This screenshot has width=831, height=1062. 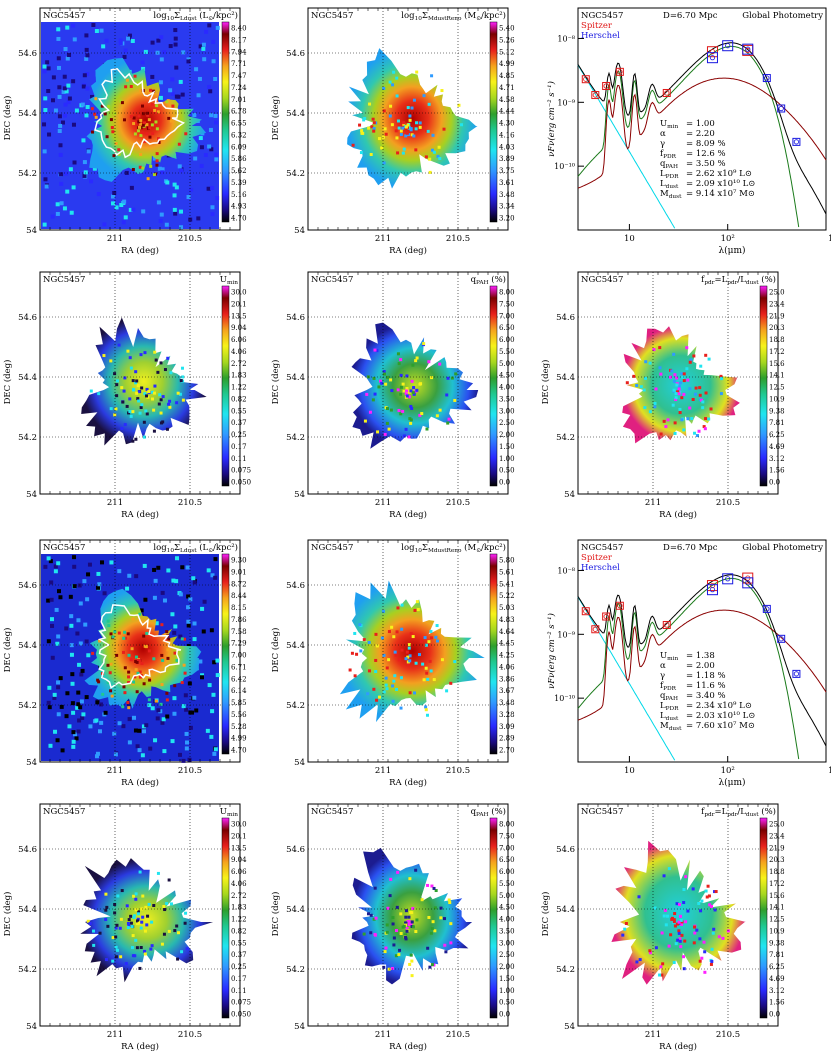 What do you see at coordinates (507, 896) in the screenshot?
I see `colorbar-tick-label: 5.00` at bounding box center [507, 896].